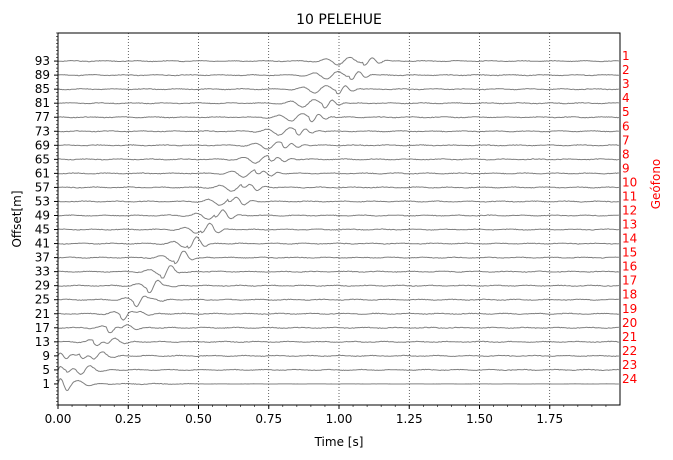  What do you see at coordinates (42, 272) in the screenshot?
I see `y-tick-label: 33` at bounding box center [42, 272].